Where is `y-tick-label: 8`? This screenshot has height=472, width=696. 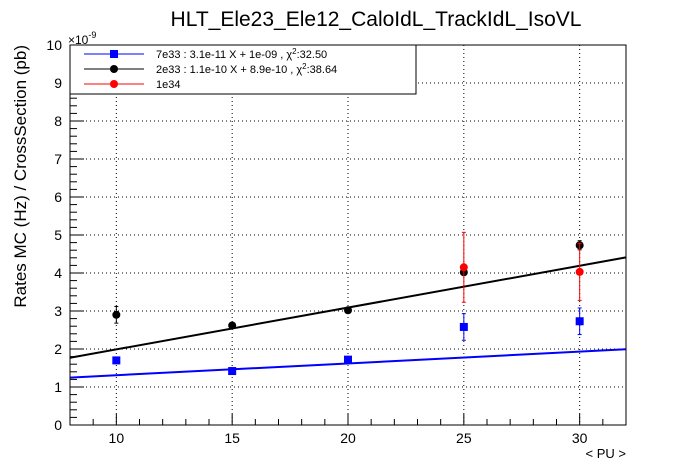 y-tick-label: 8 is located at coordinates (58, 121).